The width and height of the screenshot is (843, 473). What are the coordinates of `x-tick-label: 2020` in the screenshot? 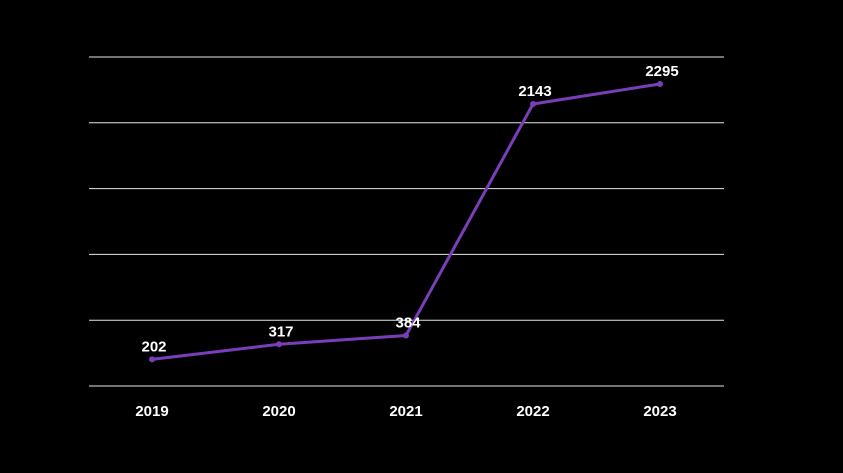 It's located at (278, 411).